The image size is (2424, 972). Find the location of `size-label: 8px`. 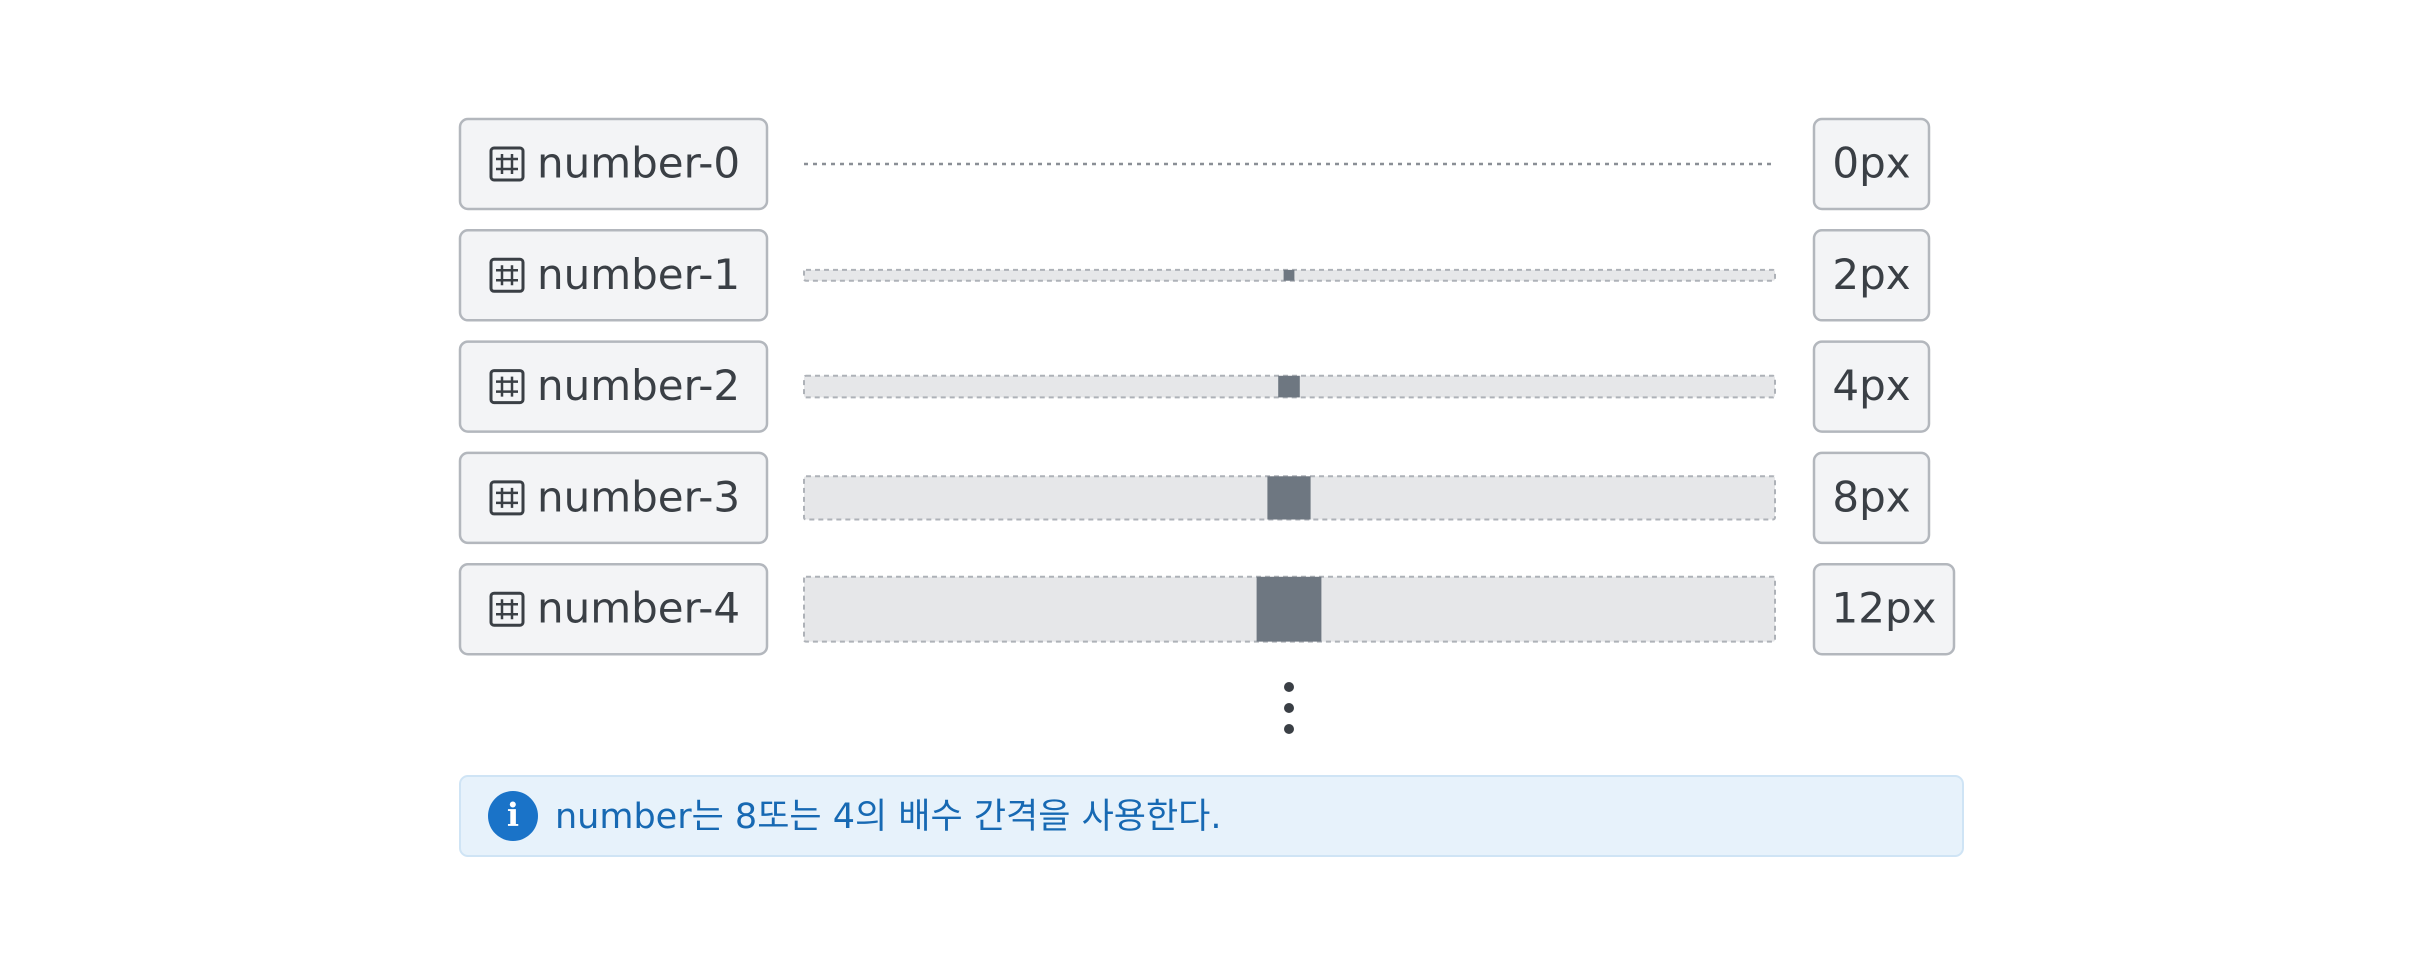

size-label: 8px is located at coordinates (1871, 496).